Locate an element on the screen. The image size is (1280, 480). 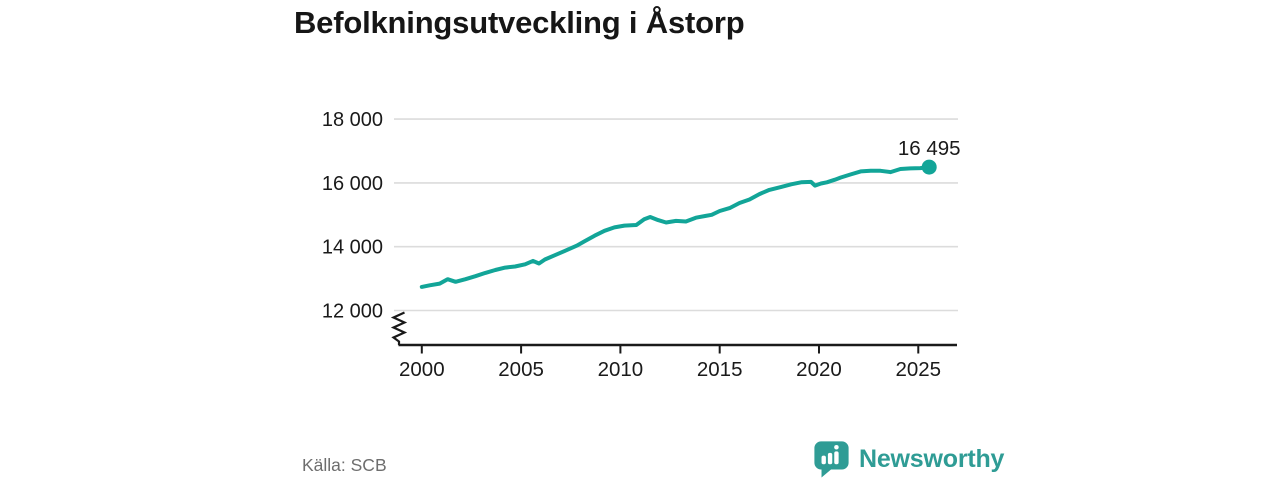
y-tick-label: 12 000 is located at coordinates (352, 312).